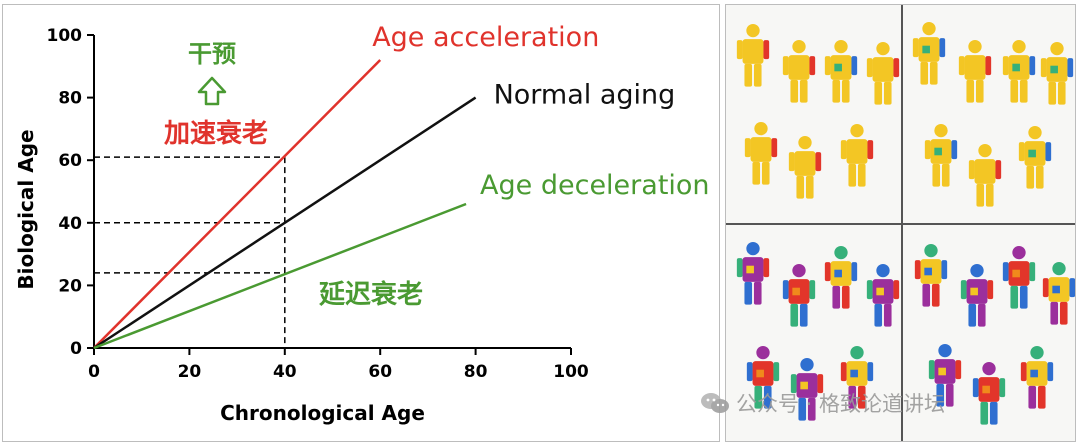 The image size is (1080, 447). What do you see at coordinates (70, 224) in the screenshot?
I see `y-tick-label: 40` at bounding box center [70, 224].